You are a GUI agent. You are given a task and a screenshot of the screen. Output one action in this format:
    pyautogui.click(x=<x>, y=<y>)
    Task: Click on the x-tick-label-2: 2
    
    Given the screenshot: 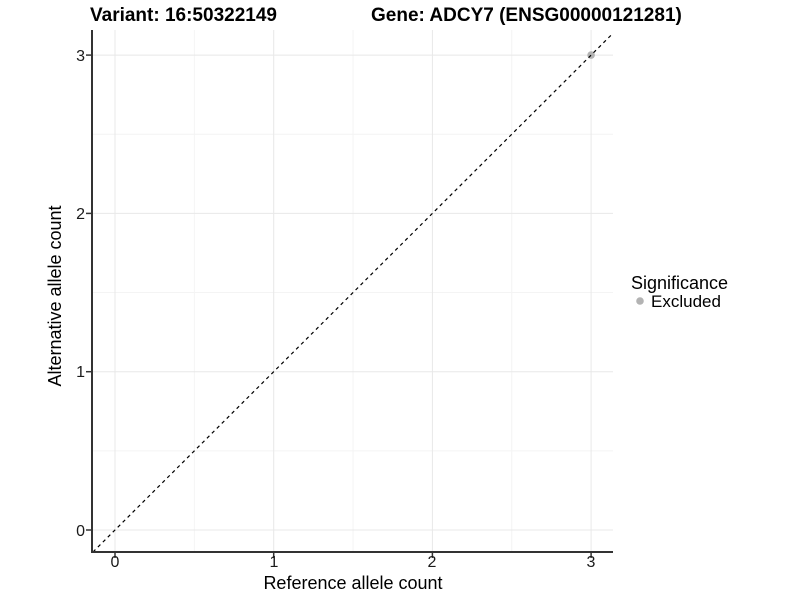 What is the action you would take?
    pyautogui.click(x=432, y=562)
    